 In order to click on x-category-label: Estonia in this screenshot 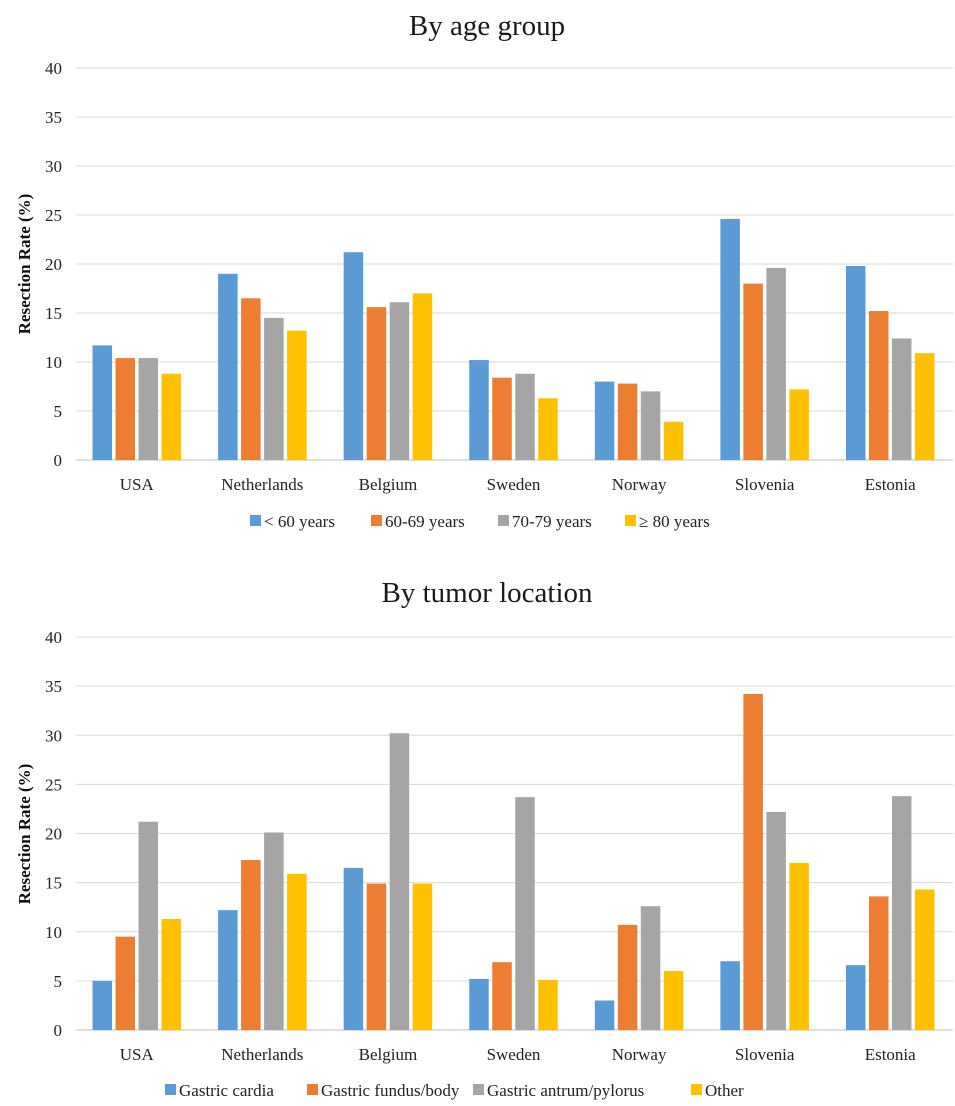, I will do `click(890, 1054)`.